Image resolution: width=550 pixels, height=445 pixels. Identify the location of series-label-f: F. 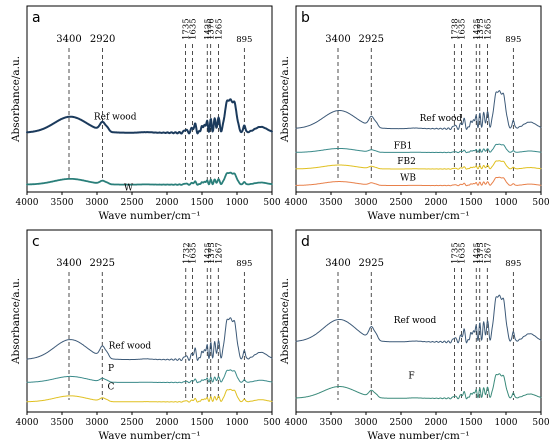
(411, 377).